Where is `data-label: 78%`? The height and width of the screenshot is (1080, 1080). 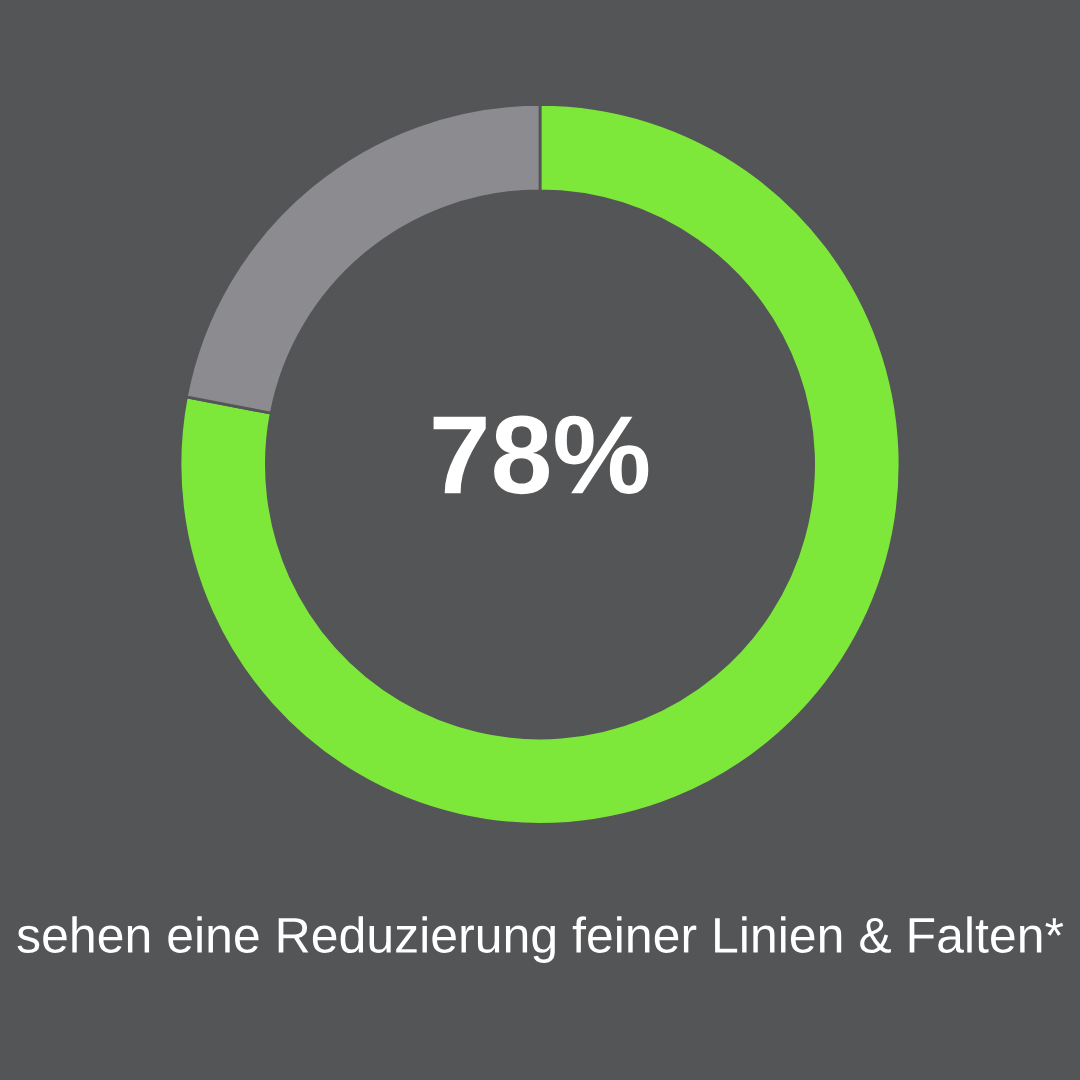
data-label: 78% is located at coordinates (541, 455).